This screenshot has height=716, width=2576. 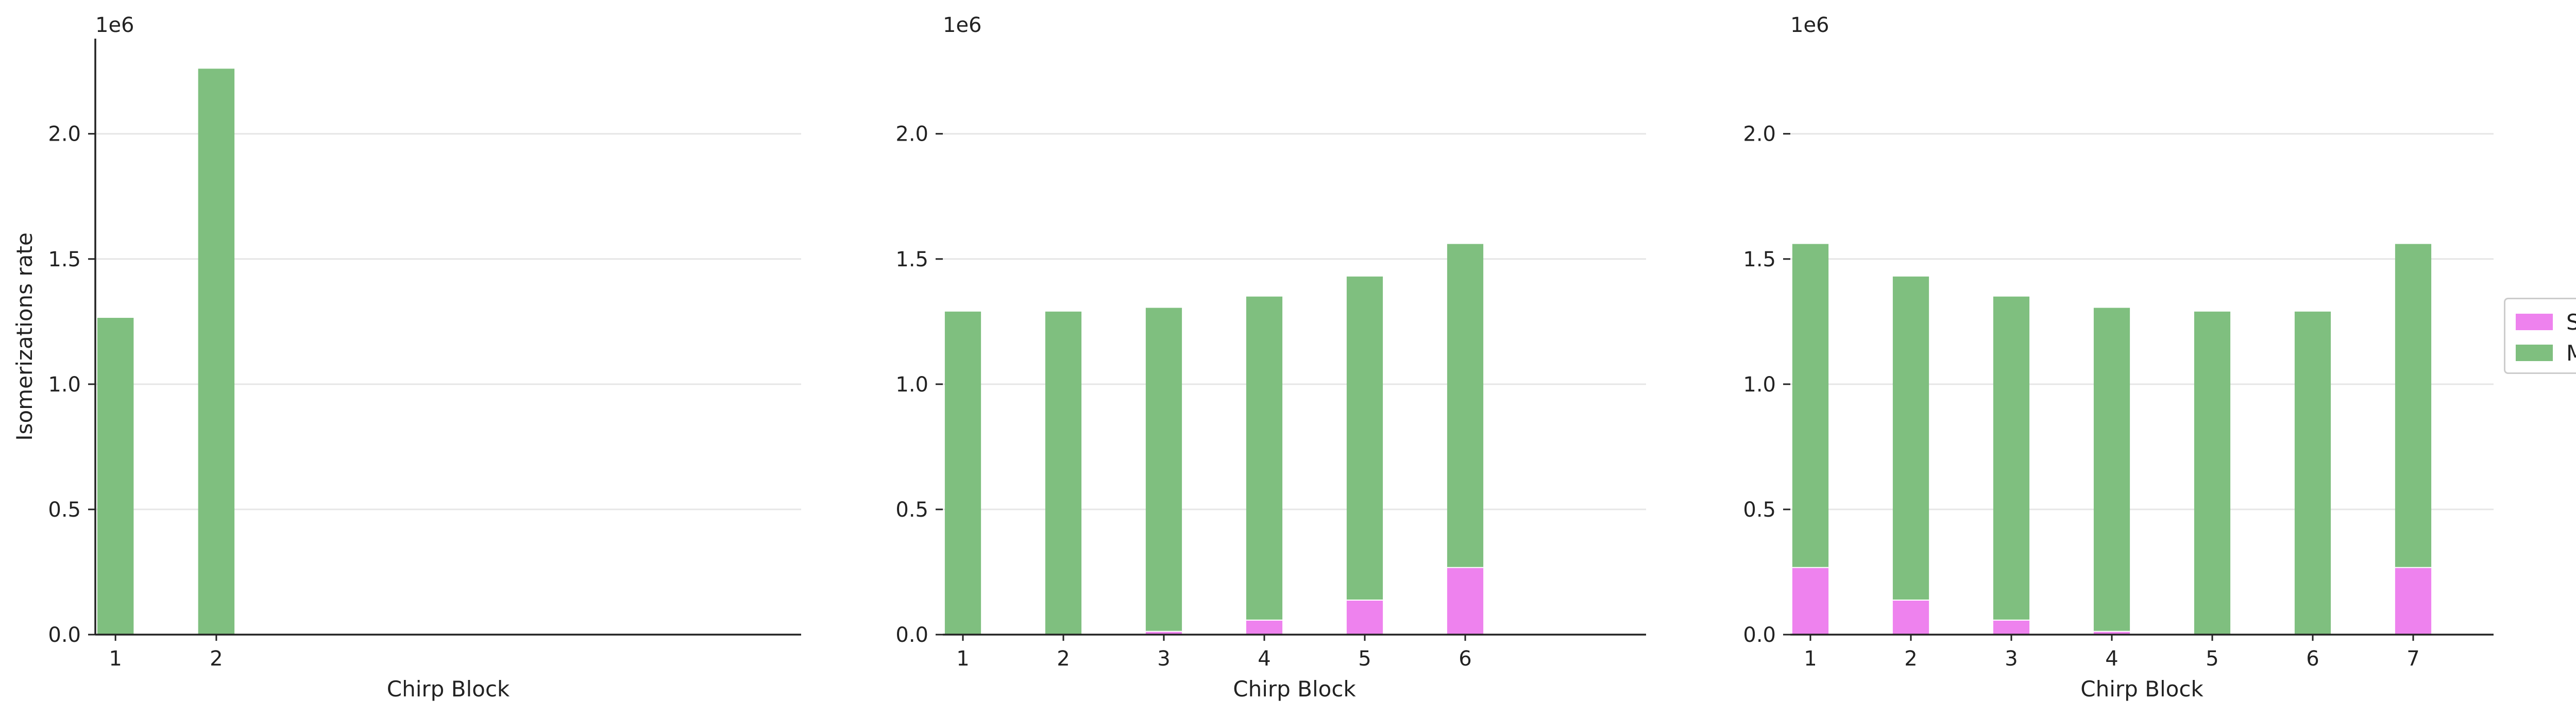 I want to click on legend-swatch-mc, so click(x=2534, y=353).